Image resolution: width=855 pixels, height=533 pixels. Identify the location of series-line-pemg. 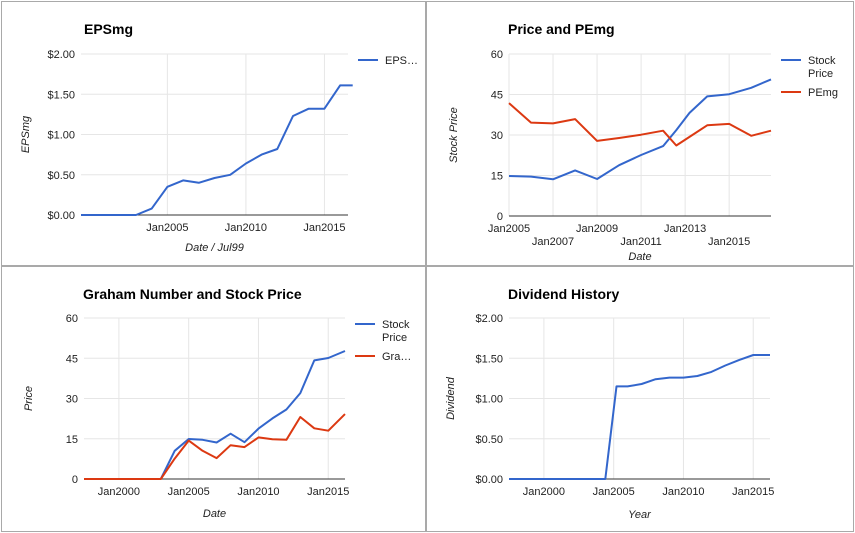
(640, 124).